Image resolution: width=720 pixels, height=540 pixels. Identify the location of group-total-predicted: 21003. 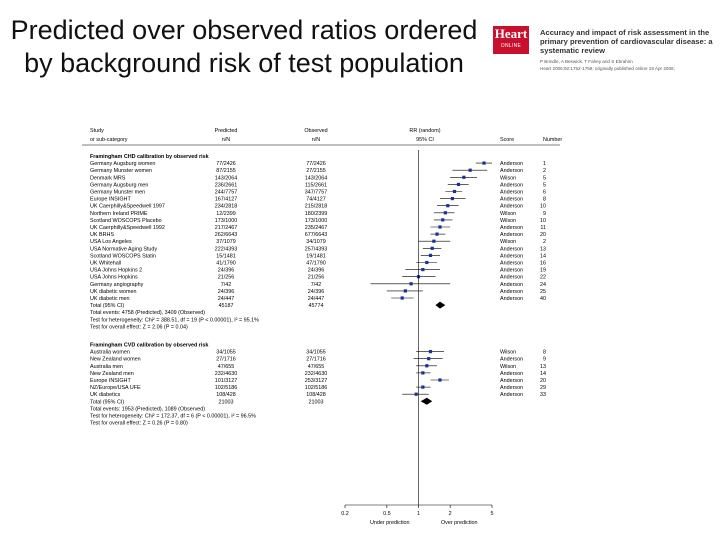
(226, 402).